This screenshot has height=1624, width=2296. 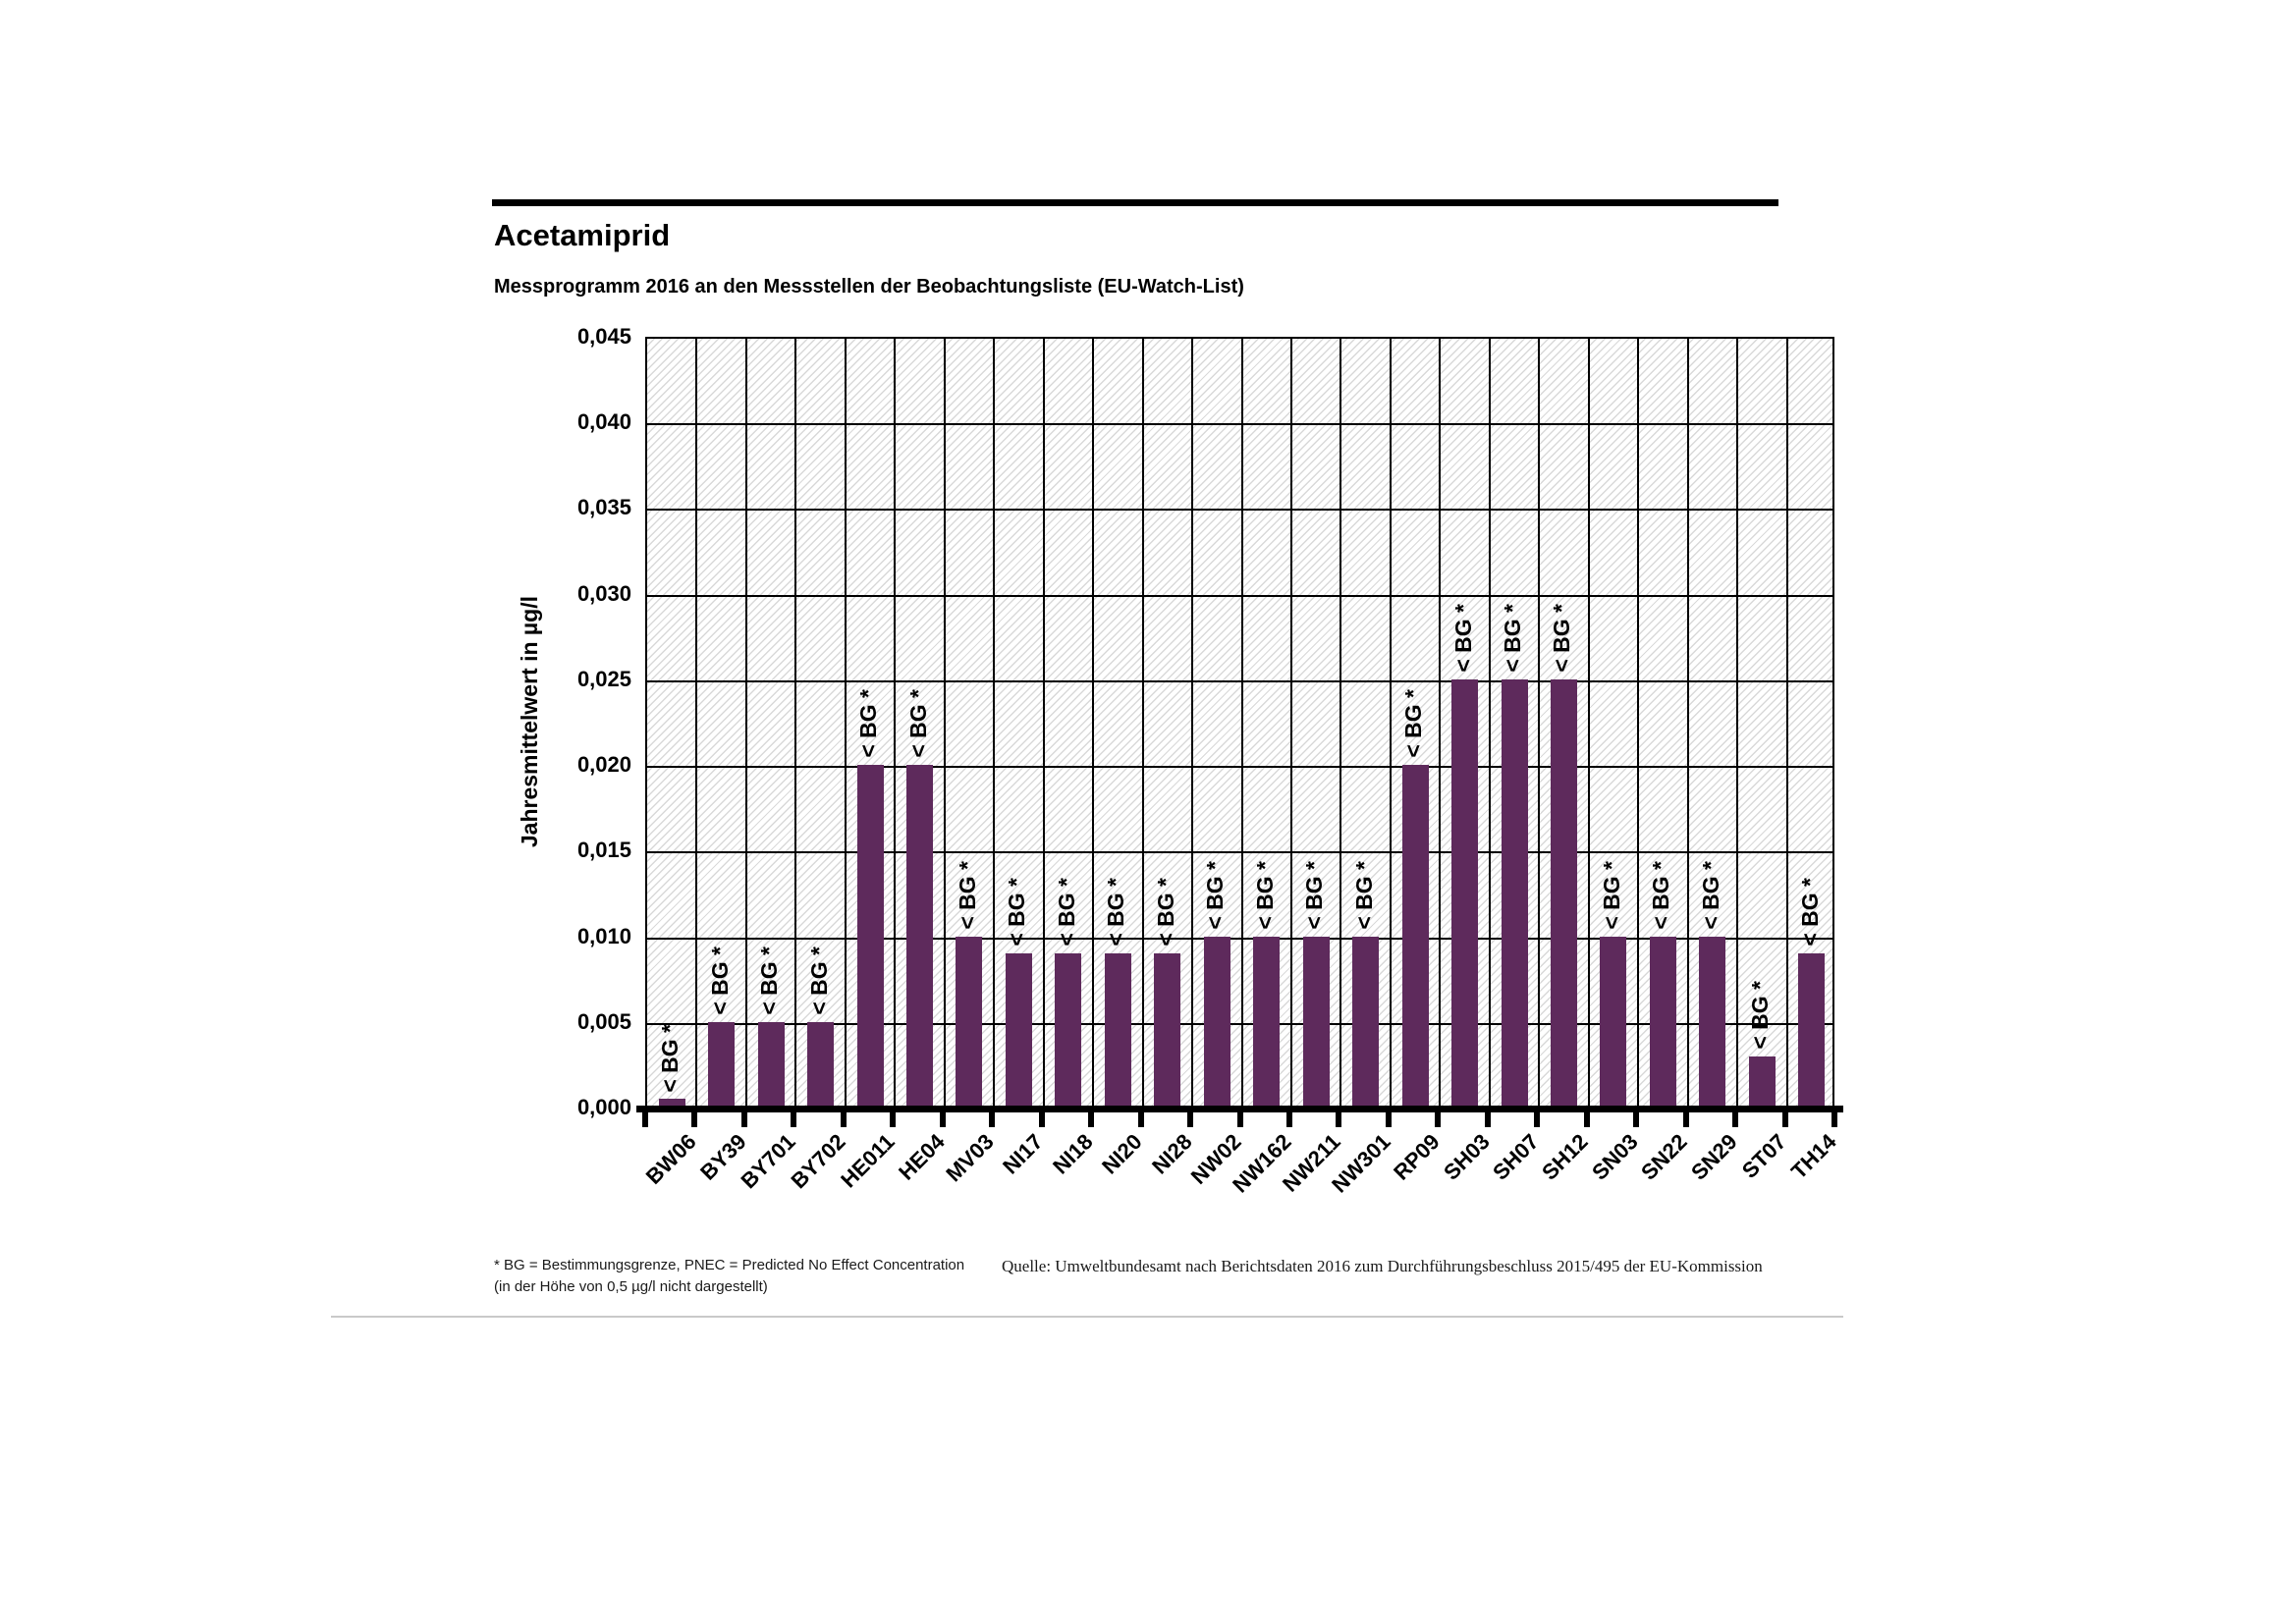 I want to click on x-tick-label: SN22, so click(x=1664, y=1157).